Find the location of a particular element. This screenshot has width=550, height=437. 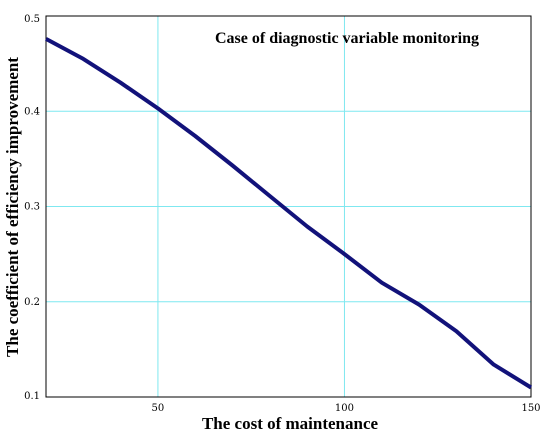

y-tick-label: 0.2 is located at coordinates (32, 302).